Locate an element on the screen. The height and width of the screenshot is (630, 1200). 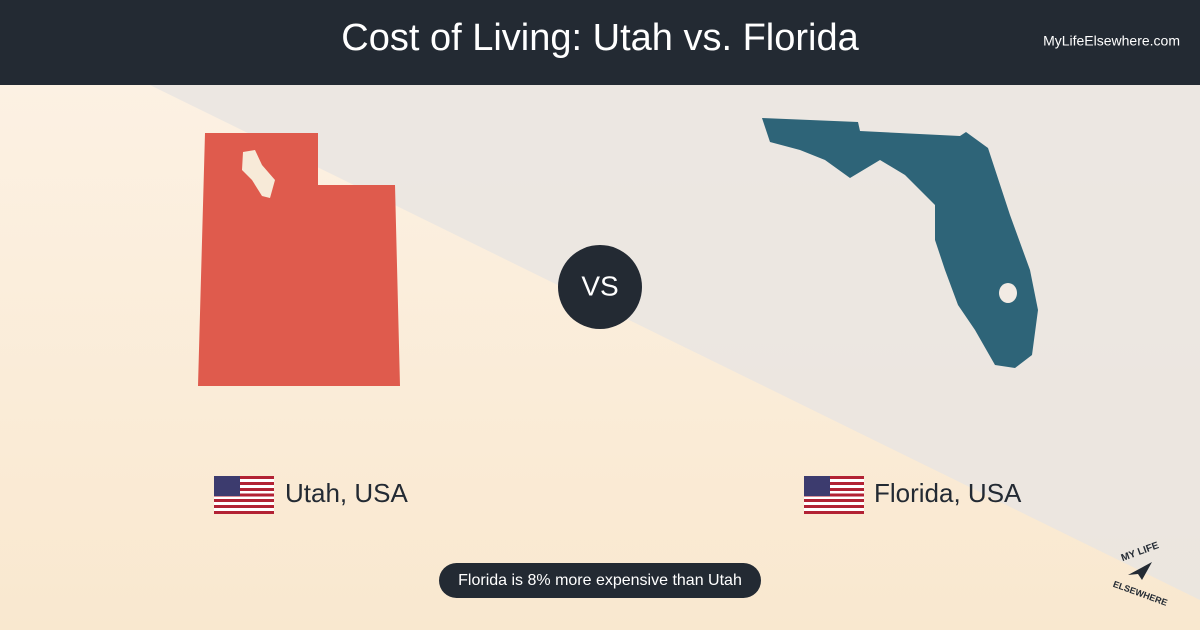
header-bar is located at coordinates (600, 42).